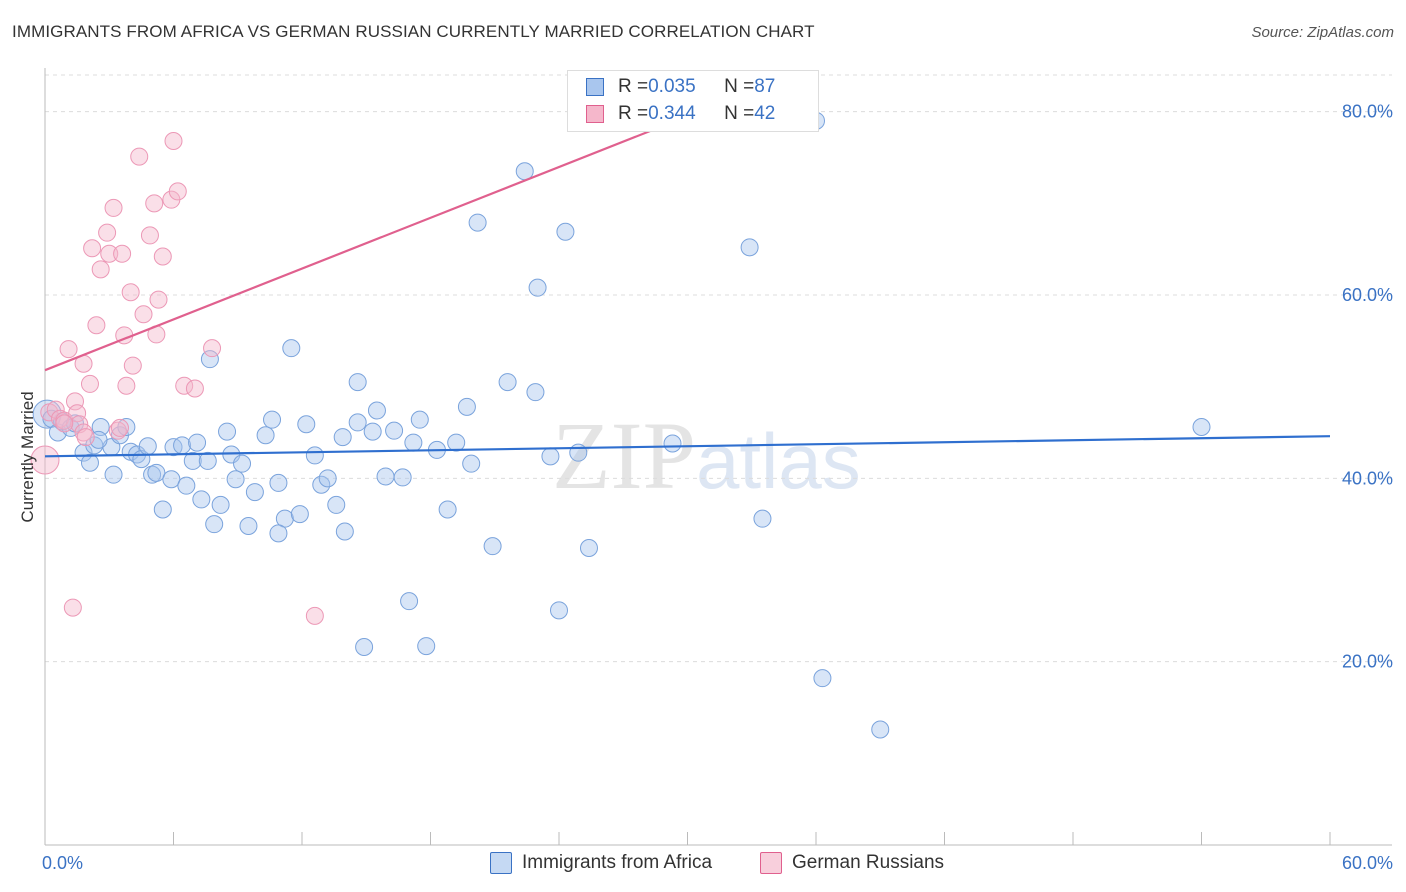 Image resolution: width=1406 pixels, height=892 pixels. Describe the element at coordinates (672, 86) in the screenshot. I see `legend-r-value: 0.035` at that location.